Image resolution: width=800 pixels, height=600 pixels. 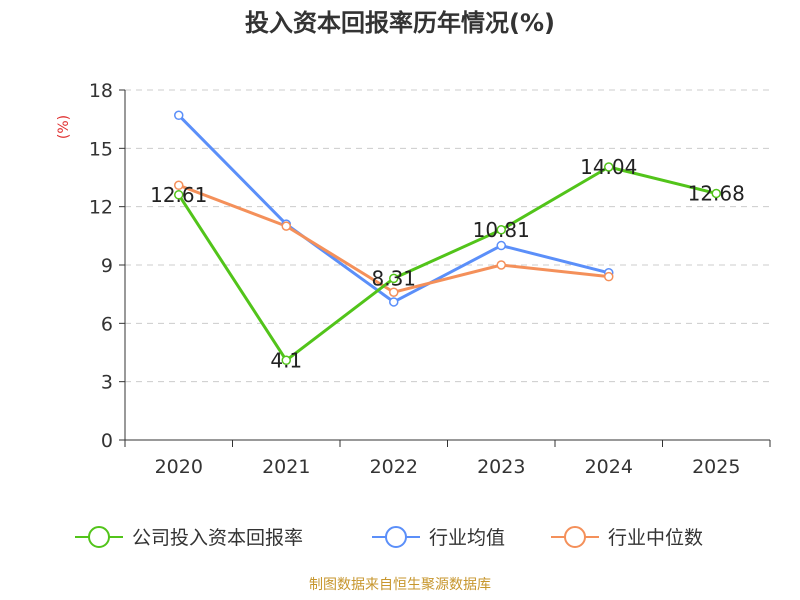 What do you see at coordinates (448, 467) in the screenshot?
I see `x-tick-labels: 2020 2021 2022 2023 2024 2025` at bounding box center [448, 467].